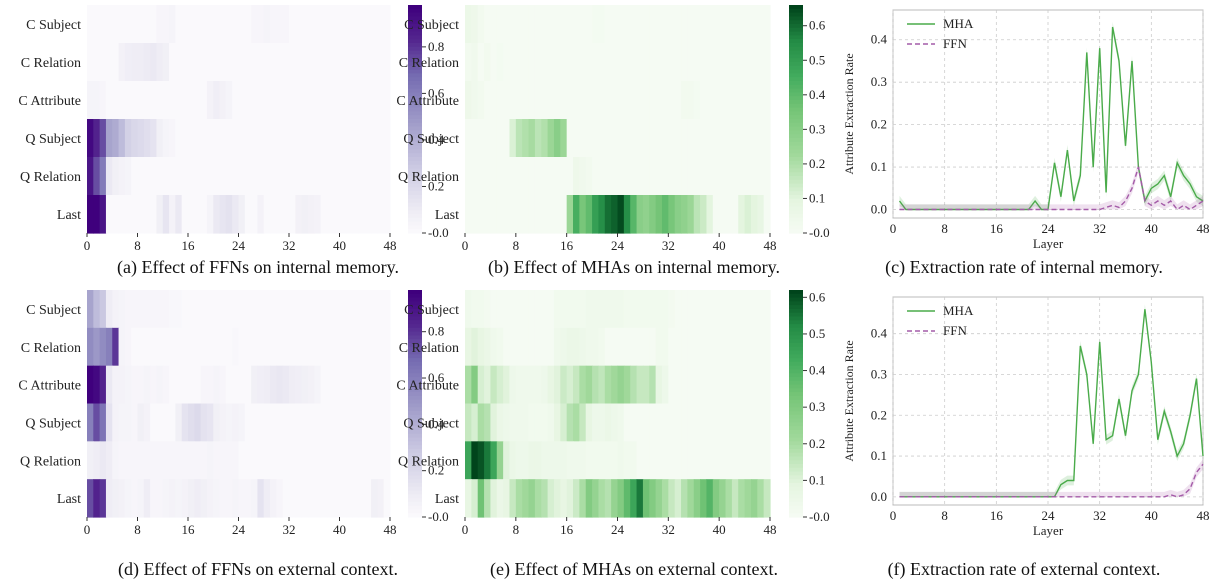 This screenshot has width=1219, height=585. Describe the element at coordinates (339, 245) in the screenshot. I see `x-tick-label: 40` at that location.